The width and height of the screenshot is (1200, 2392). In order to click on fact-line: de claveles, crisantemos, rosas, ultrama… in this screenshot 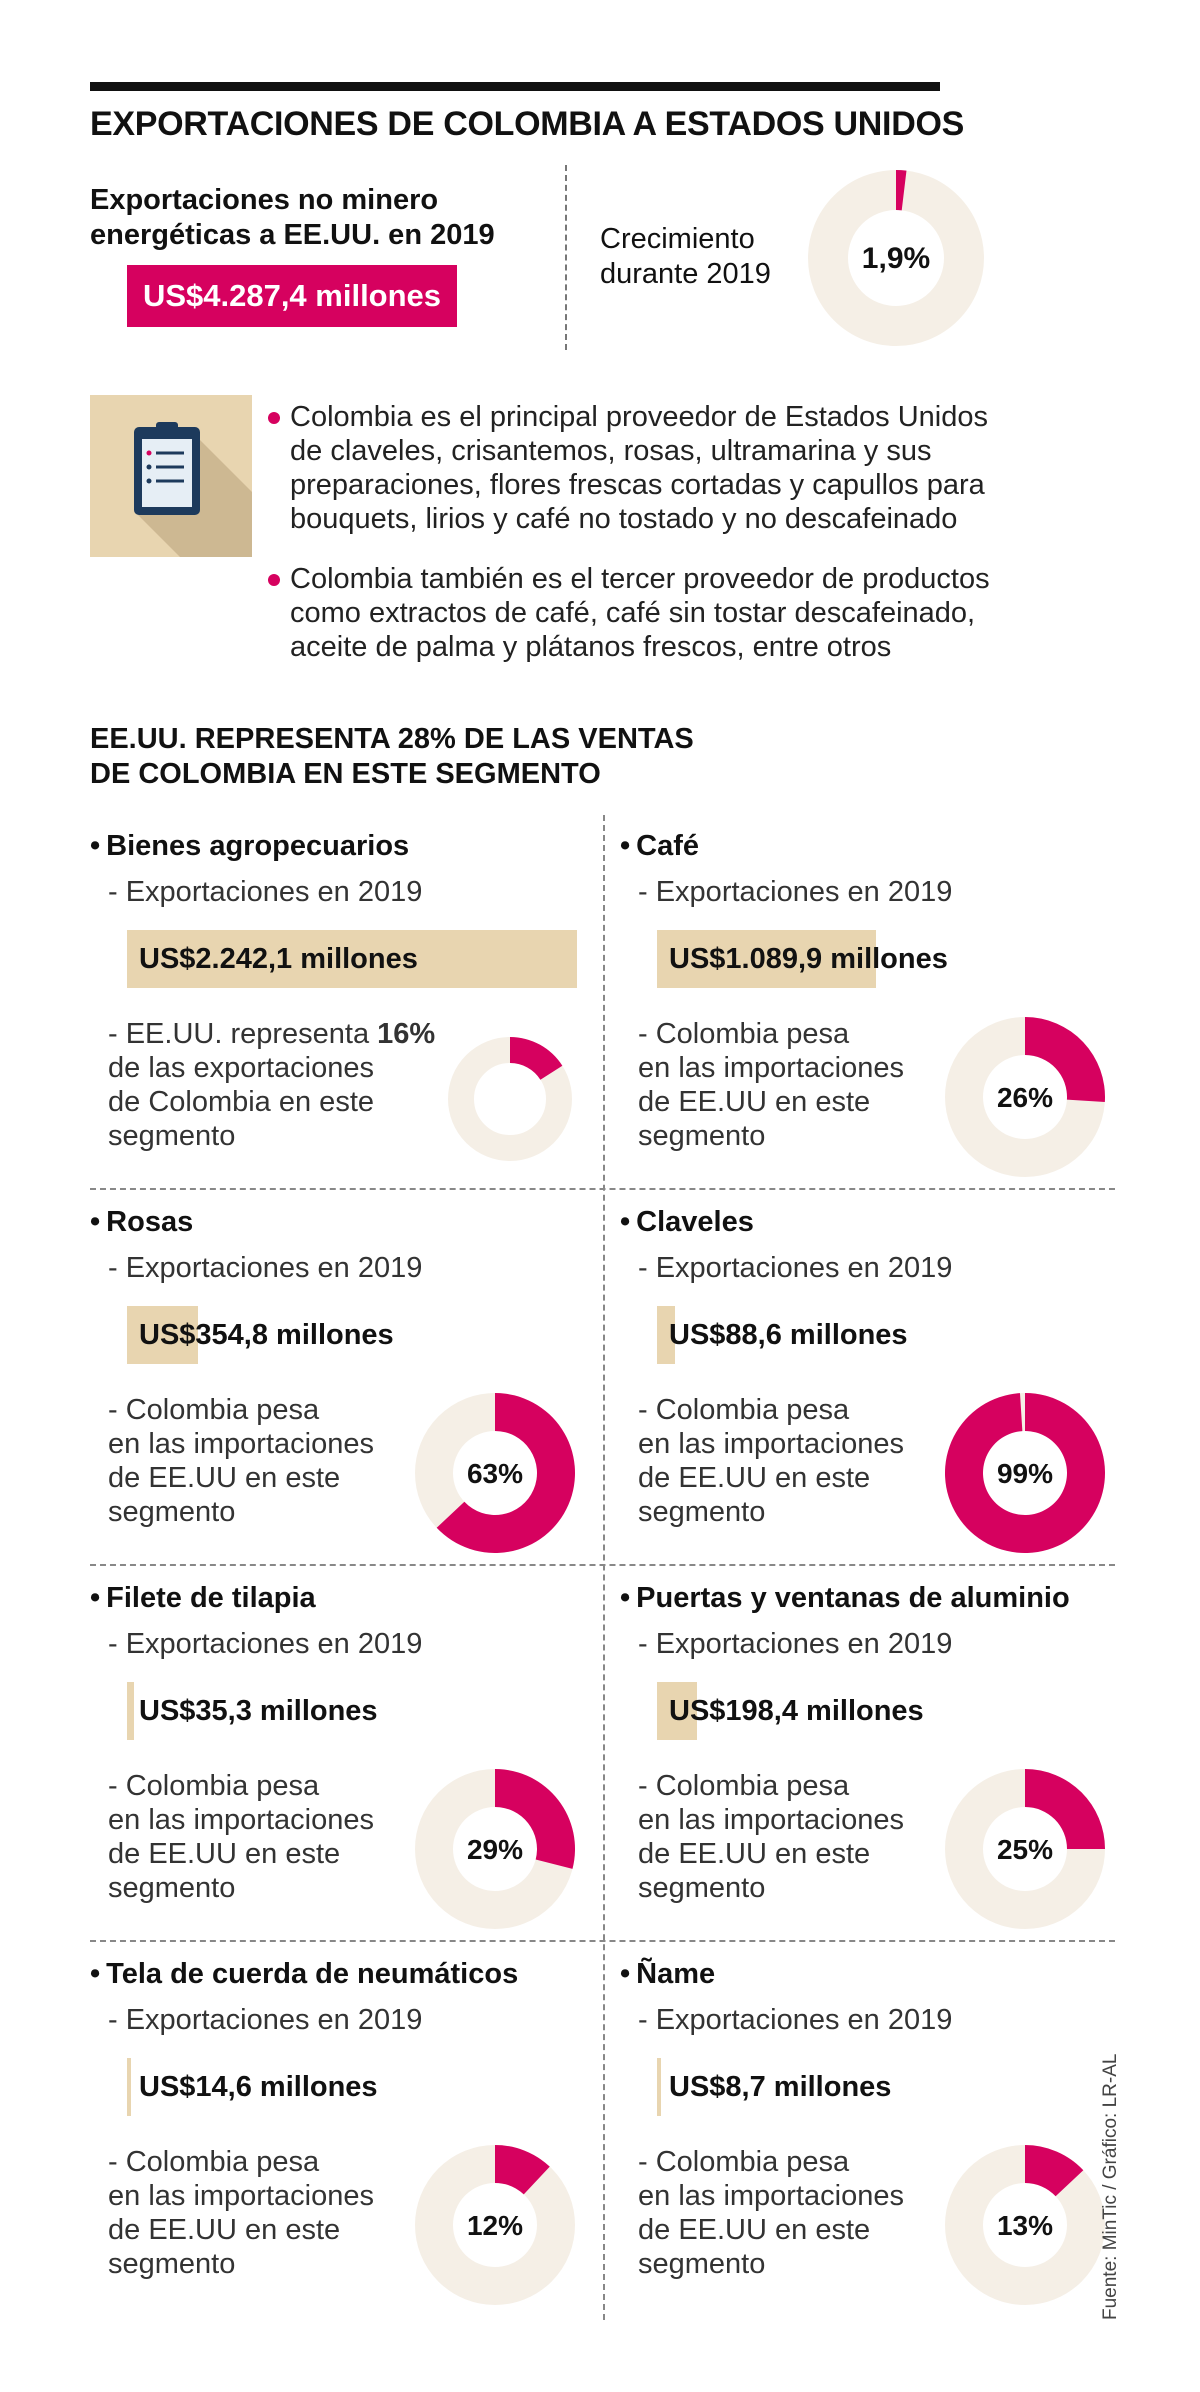, I will do `click(611, 451)`.